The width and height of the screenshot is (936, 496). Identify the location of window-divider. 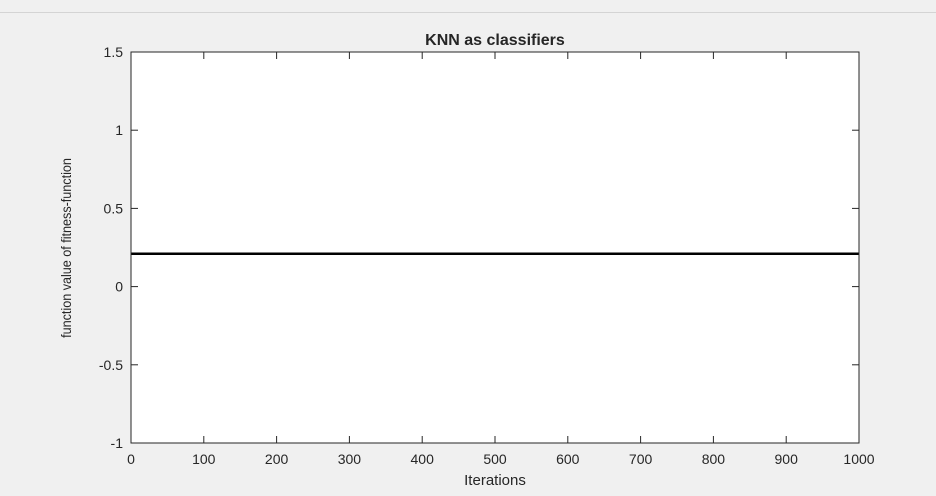
(468, 12).